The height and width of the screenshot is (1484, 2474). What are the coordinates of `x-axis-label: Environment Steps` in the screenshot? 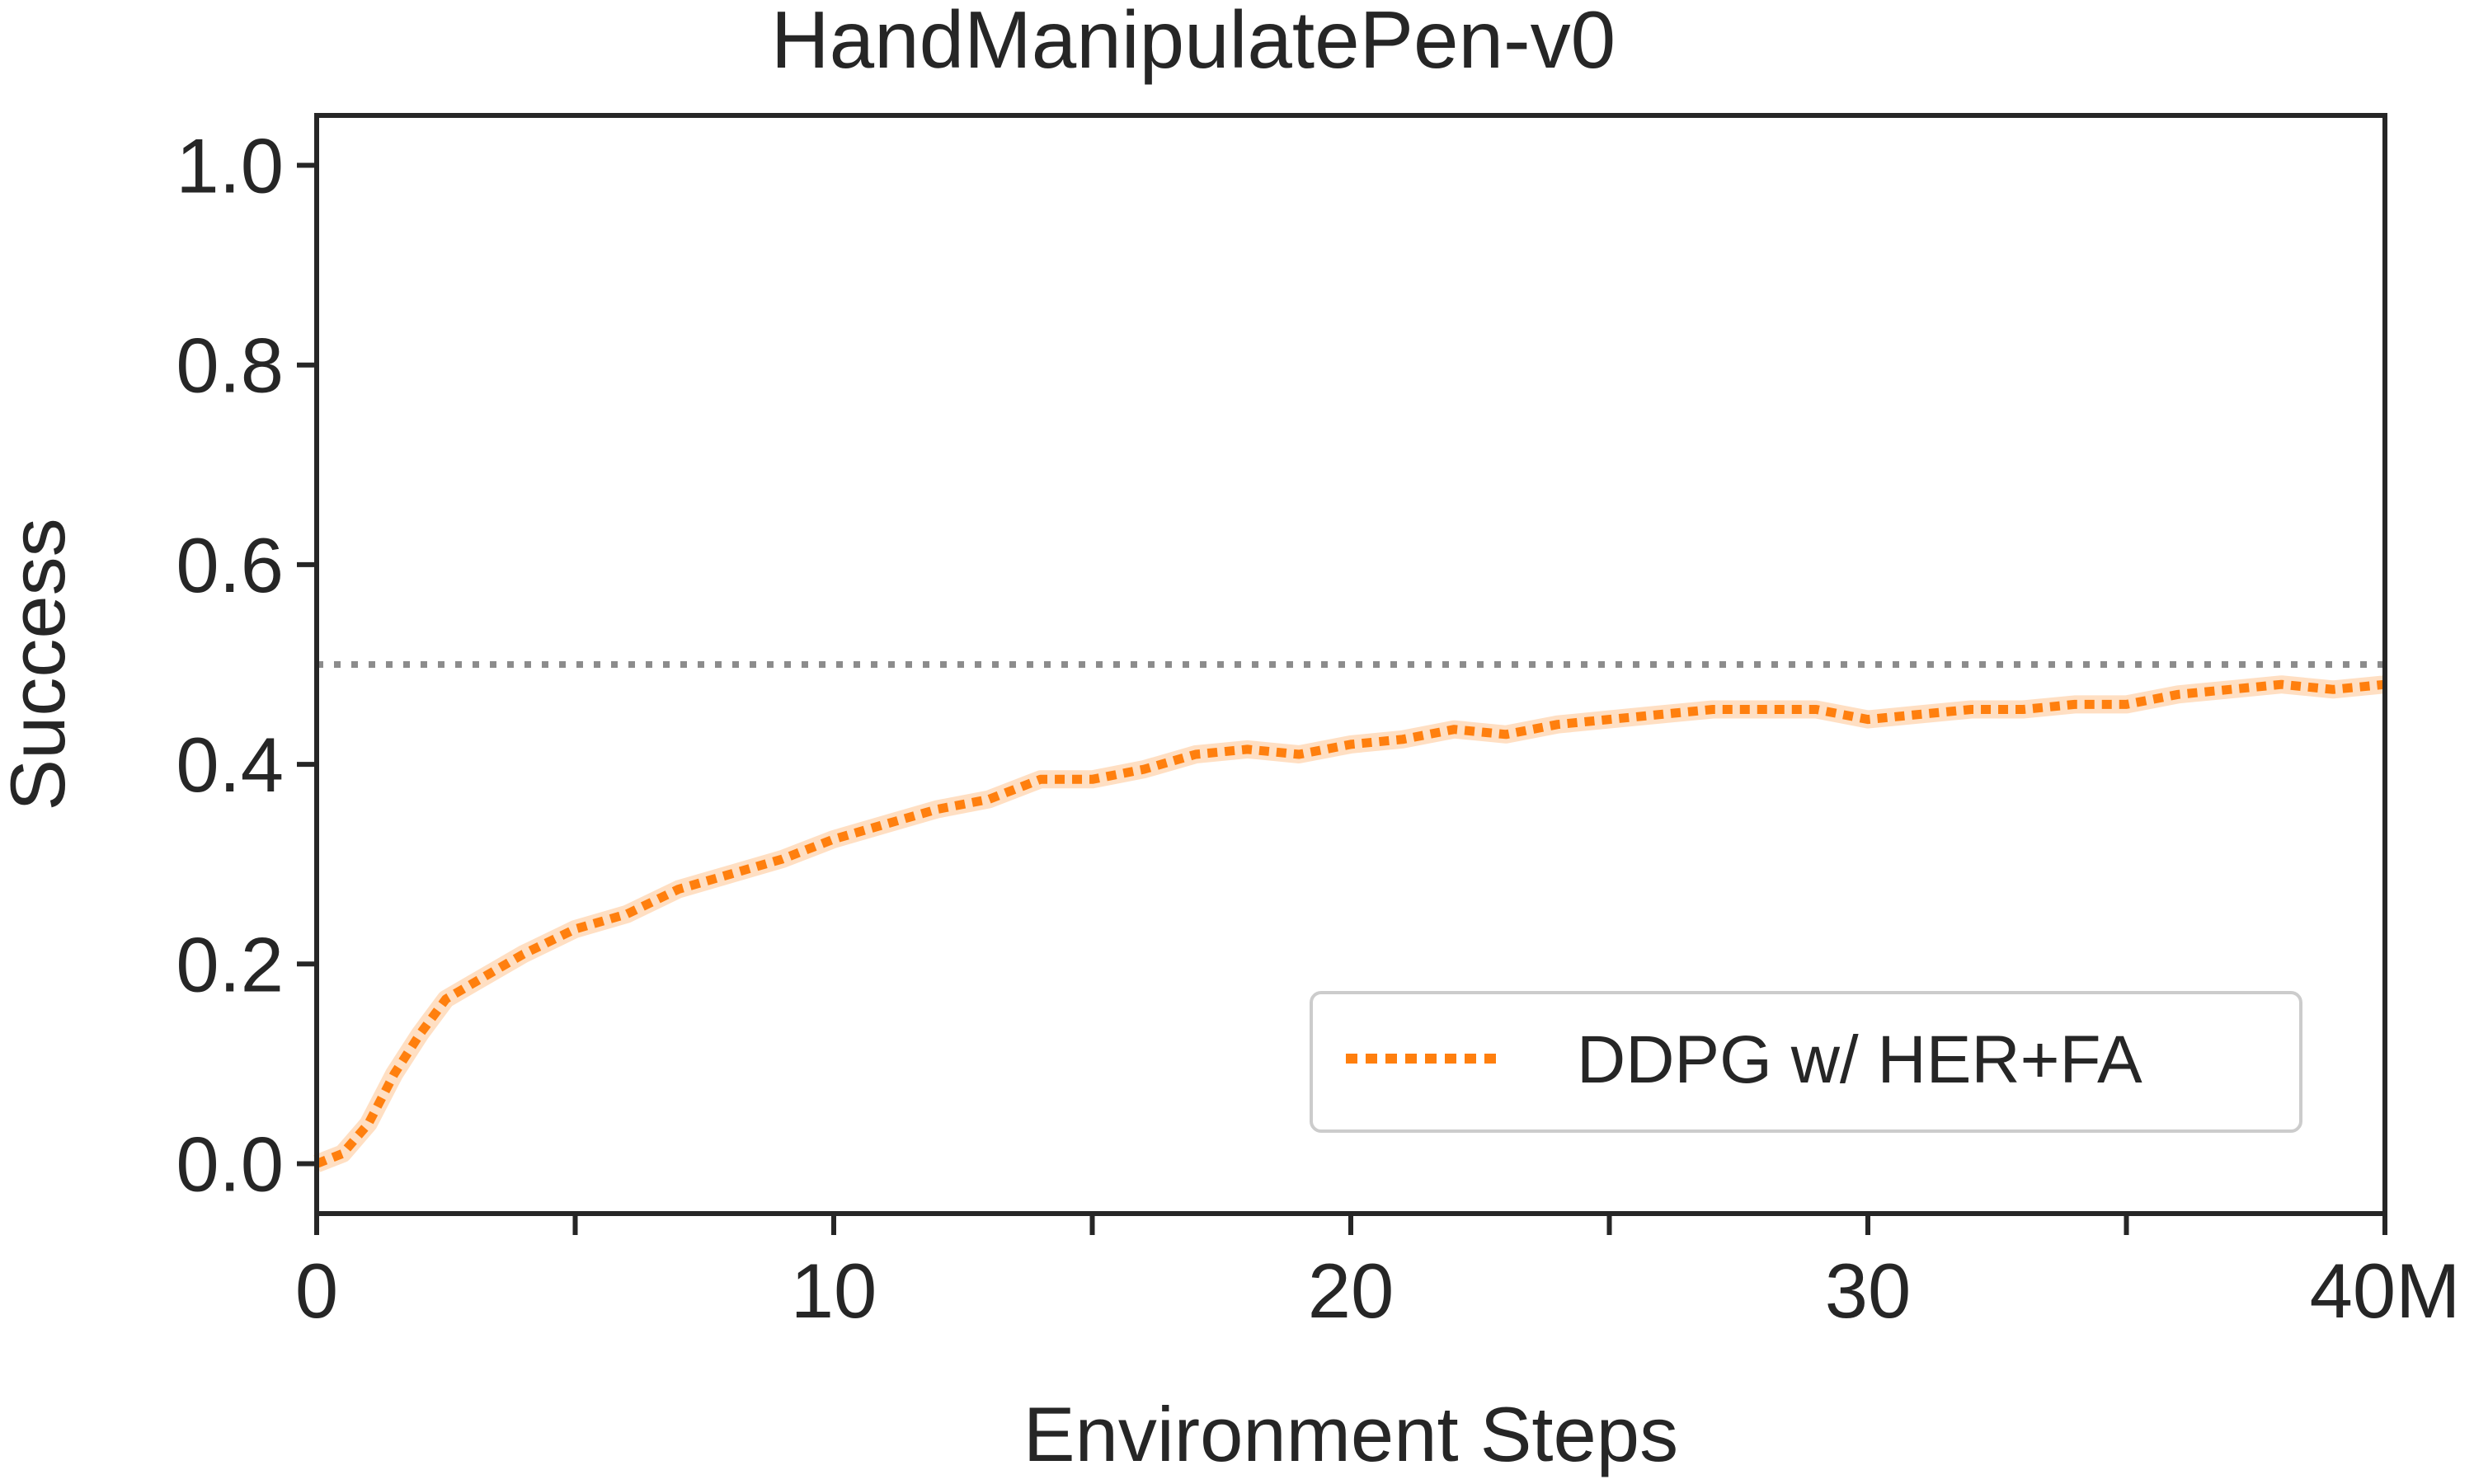 It's located at (1350, 1434).